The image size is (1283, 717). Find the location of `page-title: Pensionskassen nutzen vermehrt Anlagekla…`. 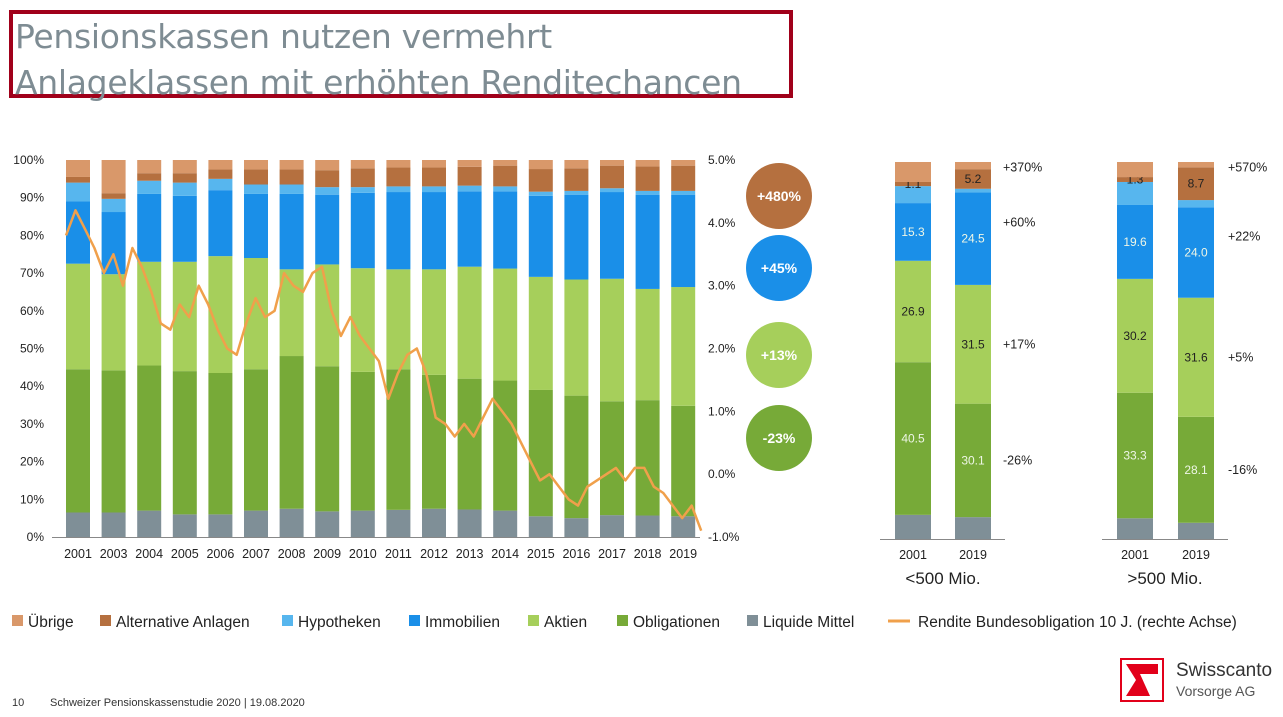

page-title: Pensionskassen nutzen vermehrt Anlagekla… is located at coordinates (378, 59).